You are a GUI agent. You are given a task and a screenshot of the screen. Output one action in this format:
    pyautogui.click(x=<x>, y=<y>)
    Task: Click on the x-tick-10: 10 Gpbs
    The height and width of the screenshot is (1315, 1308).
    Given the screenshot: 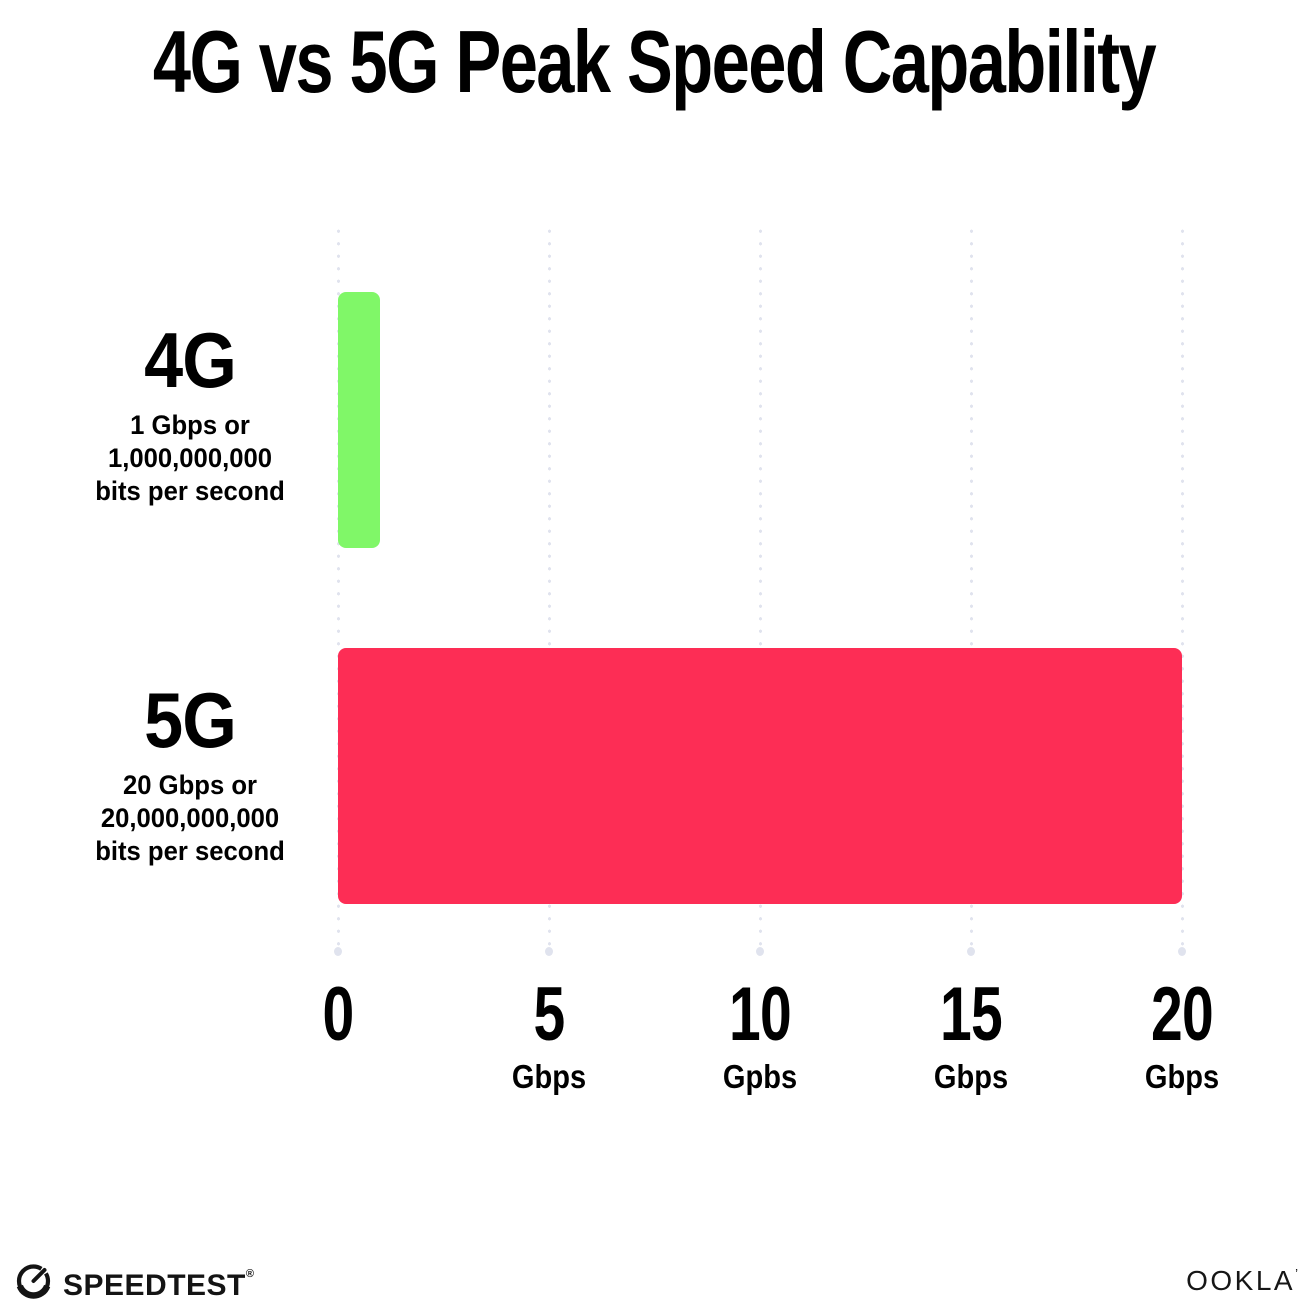 What is the action you would take?
    pyautogui.click(x=760, y=1033)
    